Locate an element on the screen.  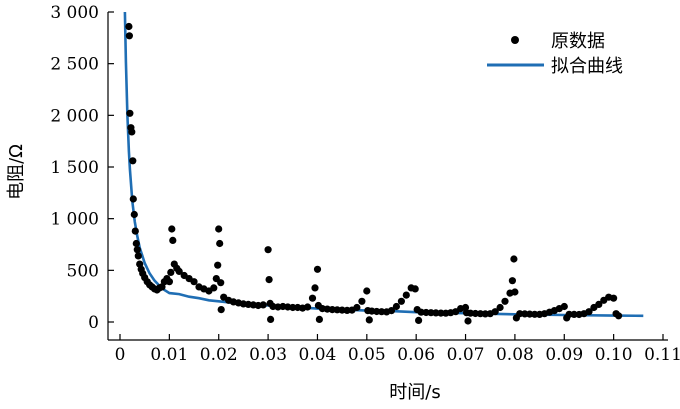
legend: 原数据 拟合曲线 is located at coordinates (555, 54).